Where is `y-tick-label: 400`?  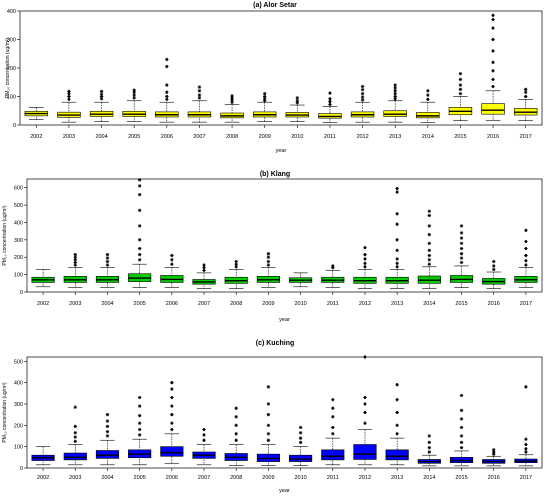 y-tick-label: 400 is located at coordinates (11, 12).